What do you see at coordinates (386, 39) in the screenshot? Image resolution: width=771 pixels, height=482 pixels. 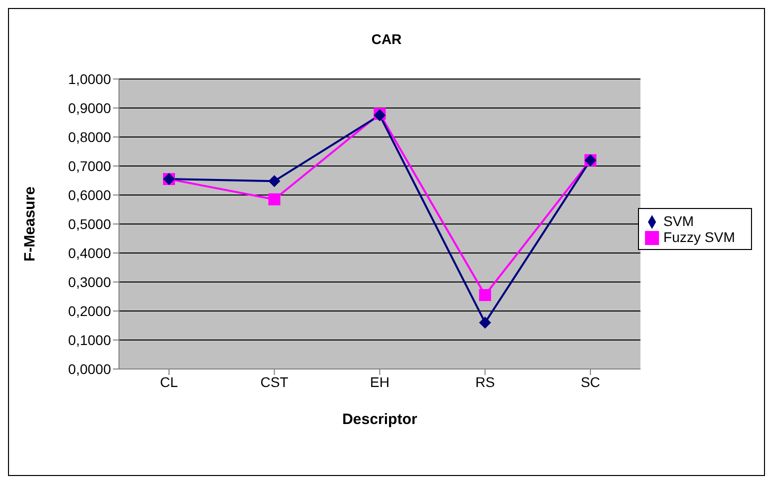 I see `chart-title: CAR` at bounding box center [386, 39].